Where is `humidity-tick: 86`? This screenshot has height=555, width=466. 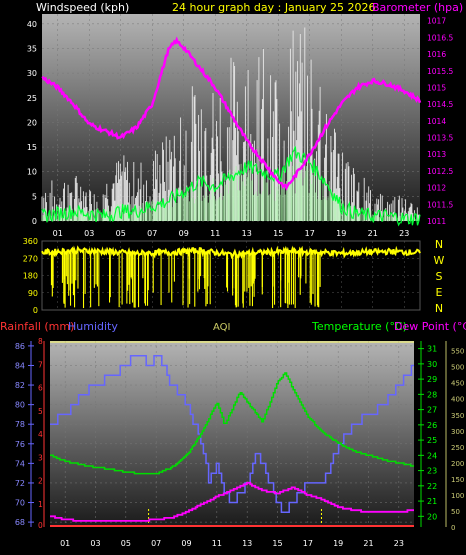
humidity-tick: 86 is located at coordinates (20, 346).